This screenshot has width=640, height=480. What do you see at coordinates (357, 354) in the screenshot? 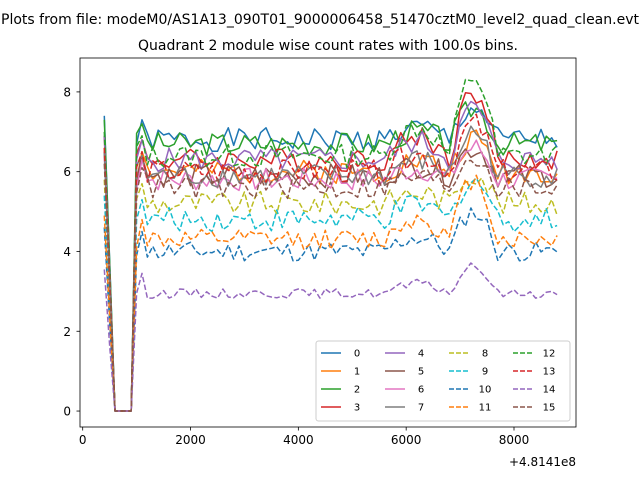
I see `legend-label-0: 0` at bounding box center [357, 354].